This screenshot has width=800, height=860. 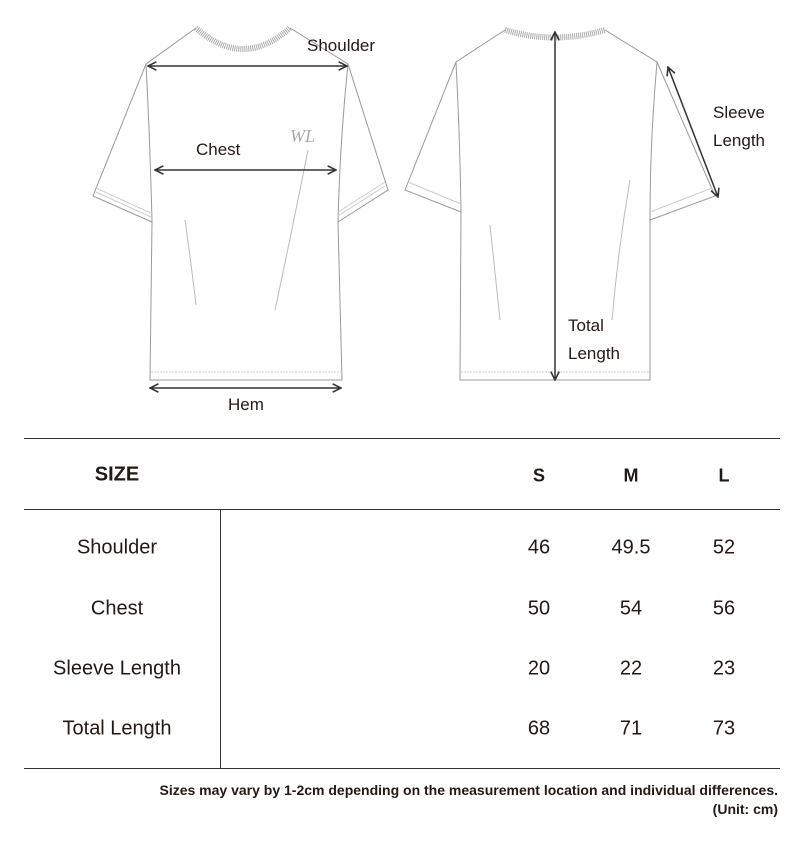 I want to click on sleeve-length-label-line2: Length, so click(x=739, y=140).